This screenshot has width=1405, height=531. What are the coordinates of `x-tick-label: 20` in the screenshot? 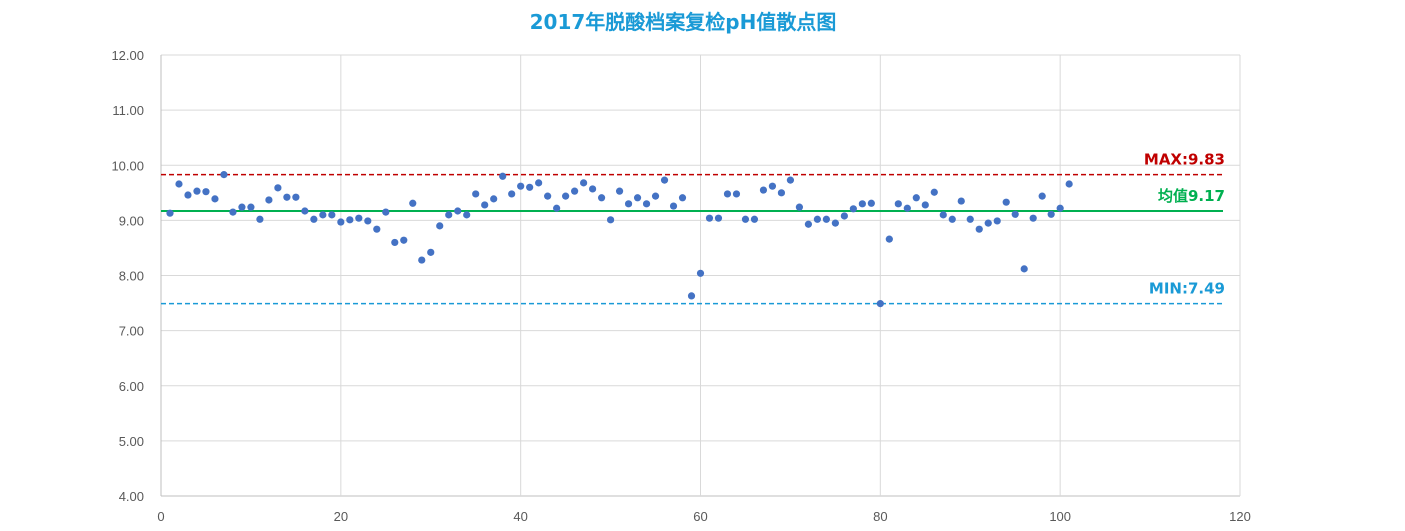 It's located at (341, 516).